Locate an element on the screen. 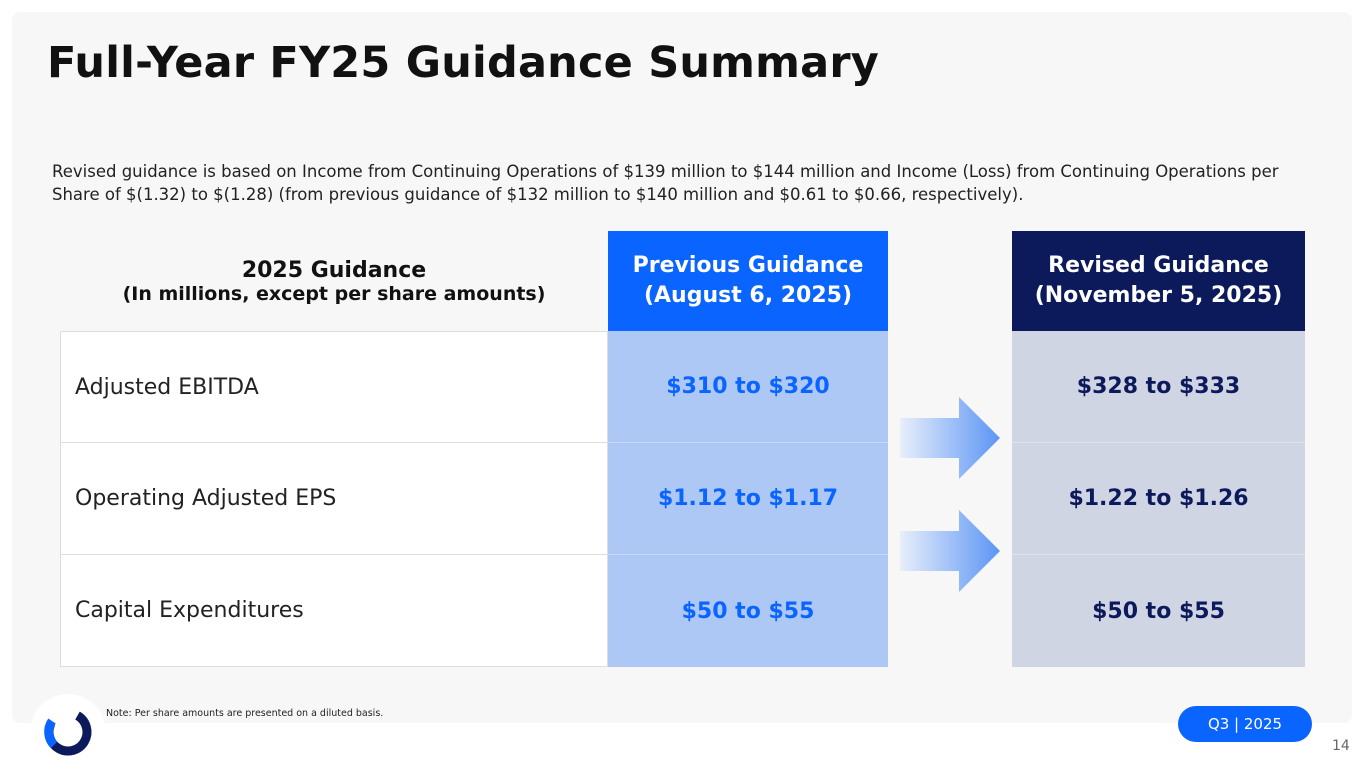  quarter-badge: Q3 | 2025 is located at coordinates (1245, 724).